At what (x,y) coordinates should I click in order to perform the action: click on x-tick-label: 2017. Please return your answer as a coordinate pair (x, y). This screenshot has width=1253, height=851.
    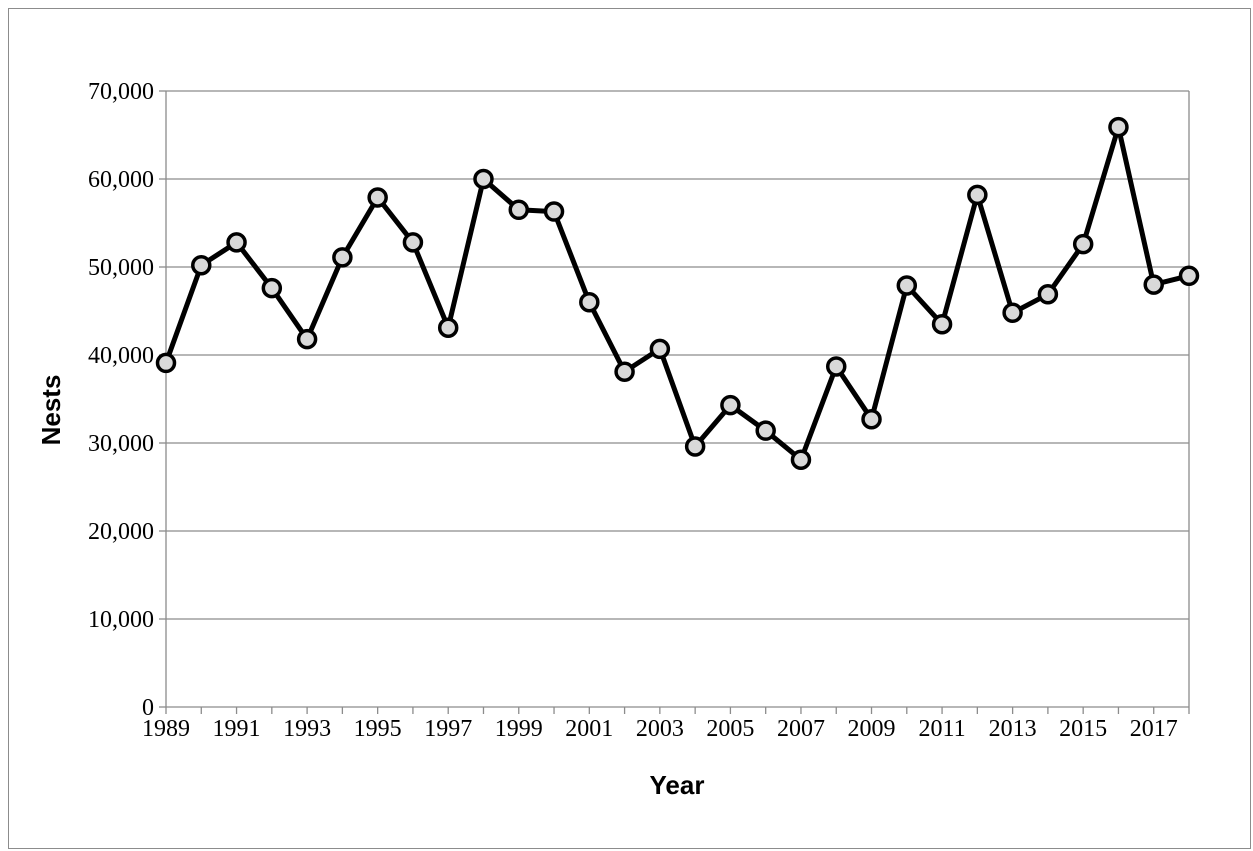
    Looking at the image, I should click on (1154, 729).